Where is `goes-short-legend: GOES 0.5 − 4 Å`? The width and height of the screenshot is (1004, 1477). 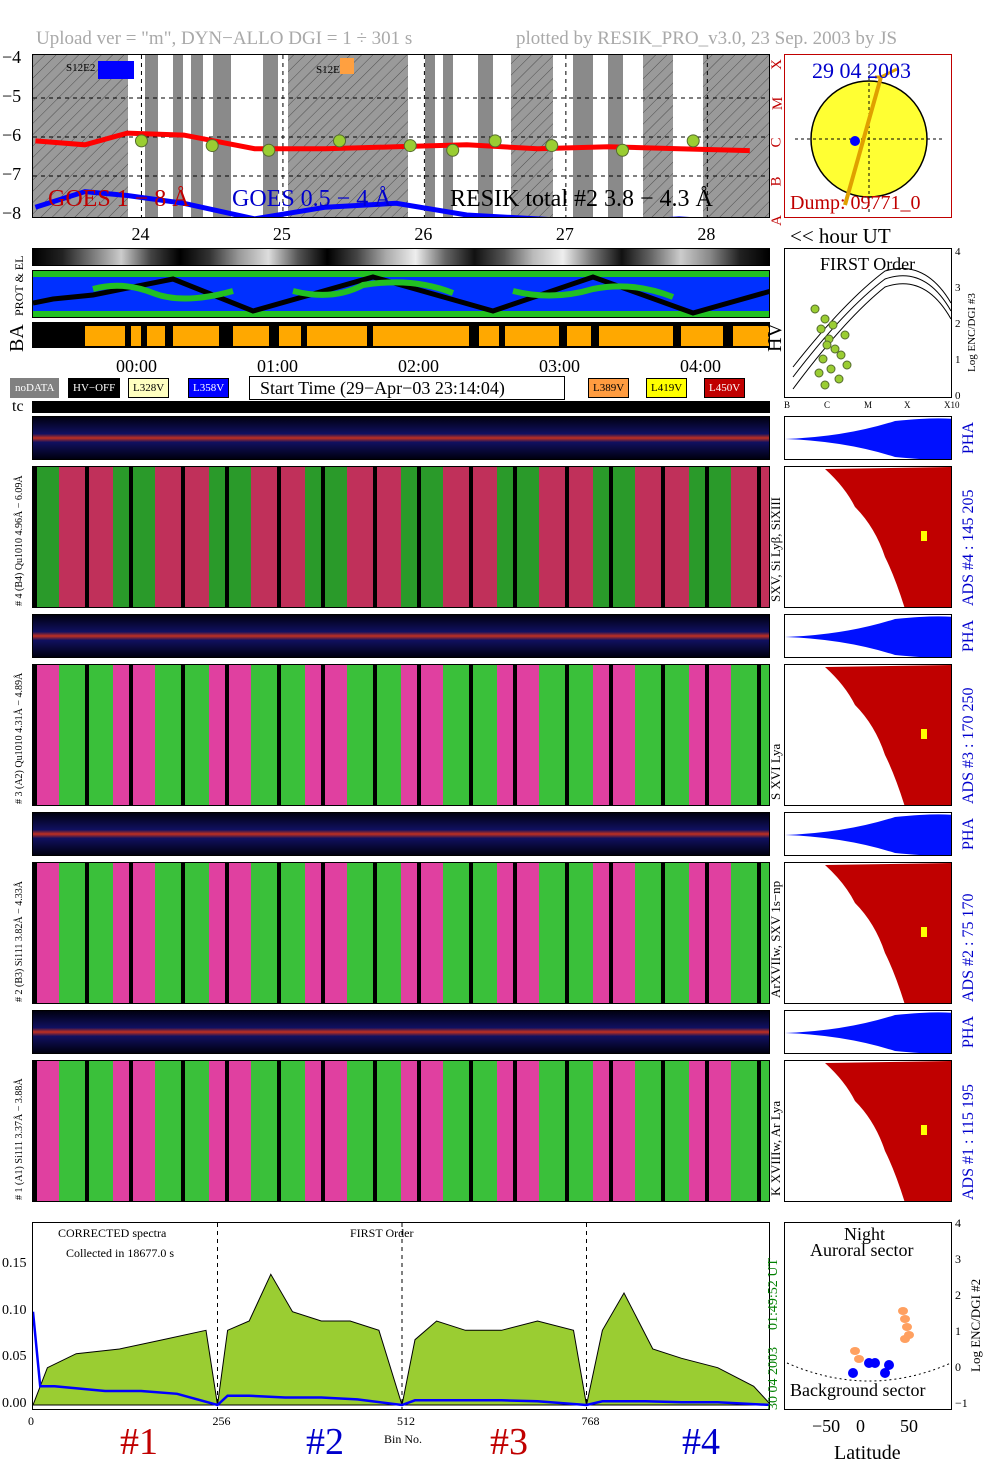 goes-short-legend: GOES 0.5 − 4 Å is located at coordinates (312, 199).